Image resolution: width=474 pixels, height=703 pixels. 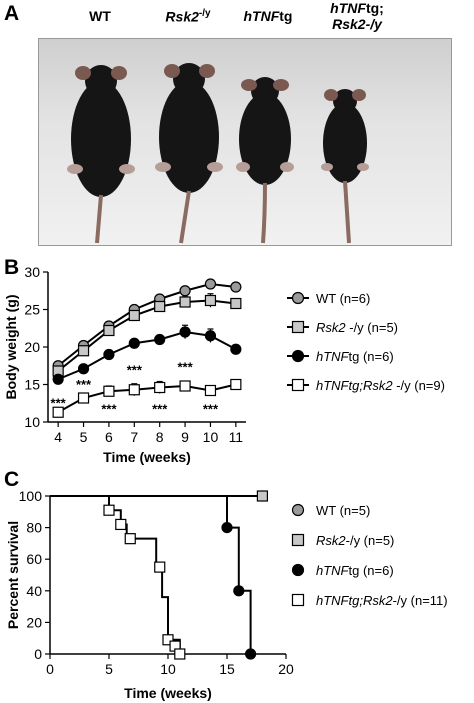 I want to click on photo-label-double-italic: hTNF, so click(x=348, y=8).